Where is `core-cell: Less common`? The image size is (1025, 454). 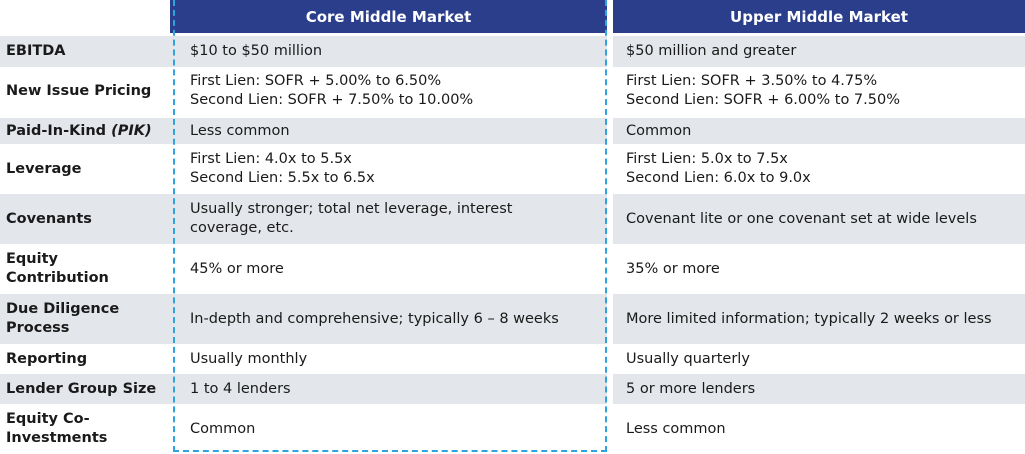
core-cell: Less common is located at coordinates (388, 131).